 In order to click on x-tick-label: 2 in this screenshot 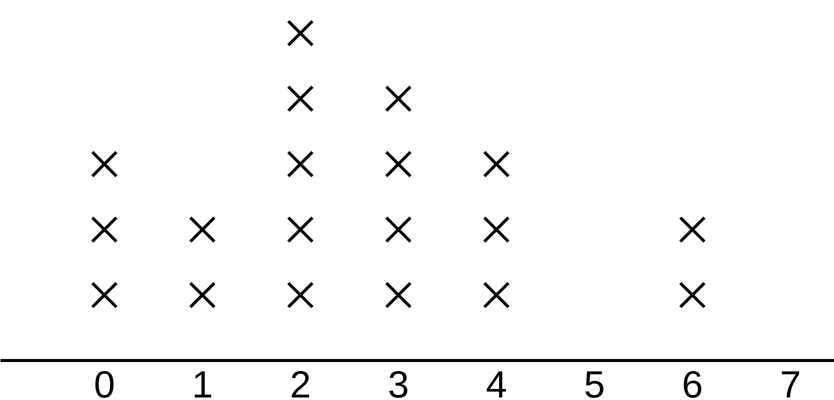, I will do `click(300, 382)`.